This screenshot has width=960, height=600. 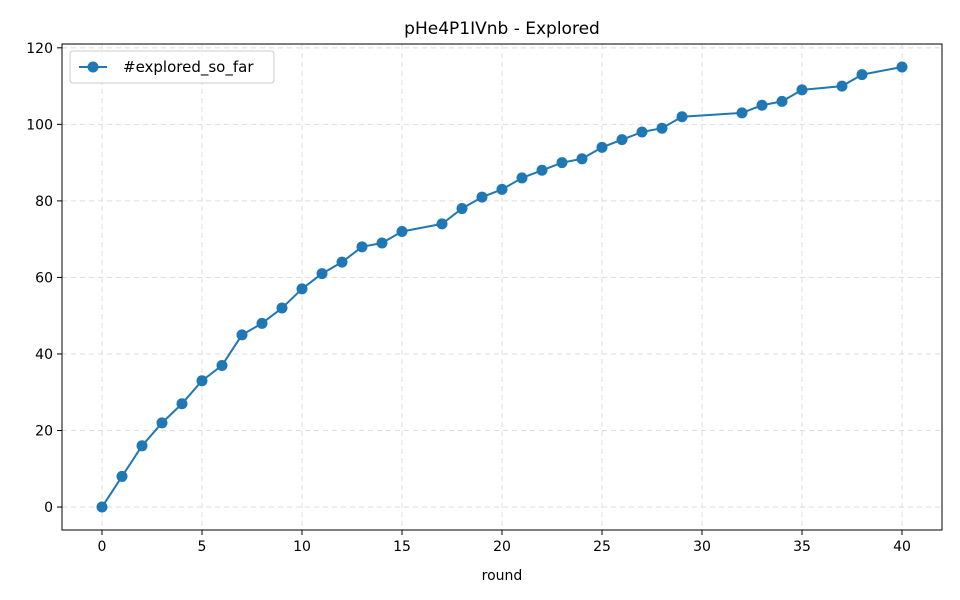 What do you see at coordinates (39, 49) in the screenshot?
I see `y-tick-label: 120` at bounding box center [39, 49].